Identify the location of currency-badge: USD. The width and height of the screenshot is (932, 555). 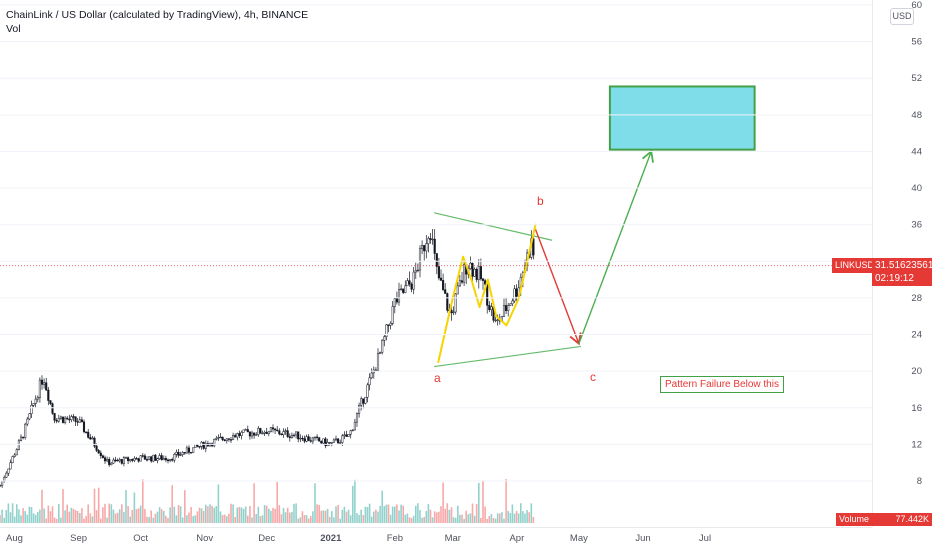
(902, 16).